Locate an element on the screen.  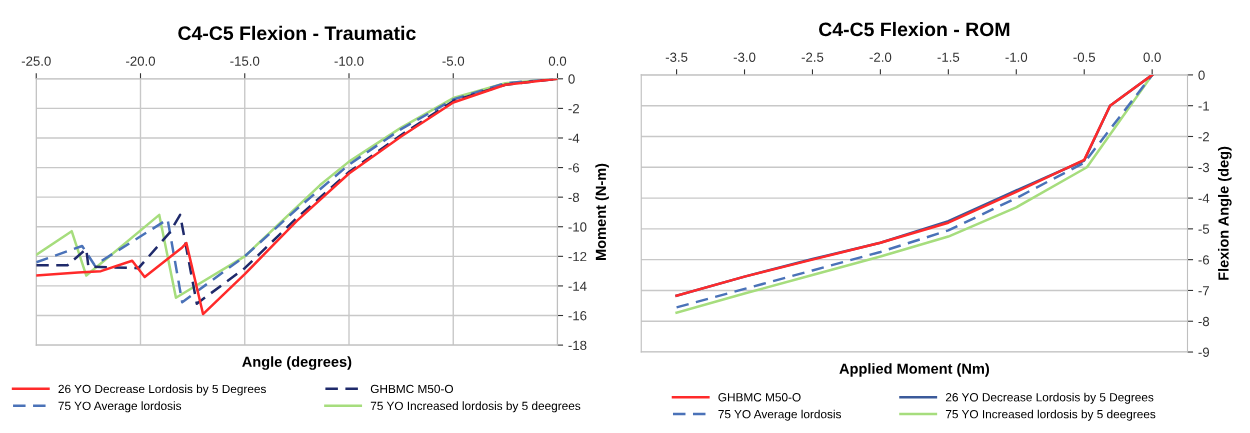
y-axis-title: Flexion Angle (deg) is located at coordinates (1224, 213).